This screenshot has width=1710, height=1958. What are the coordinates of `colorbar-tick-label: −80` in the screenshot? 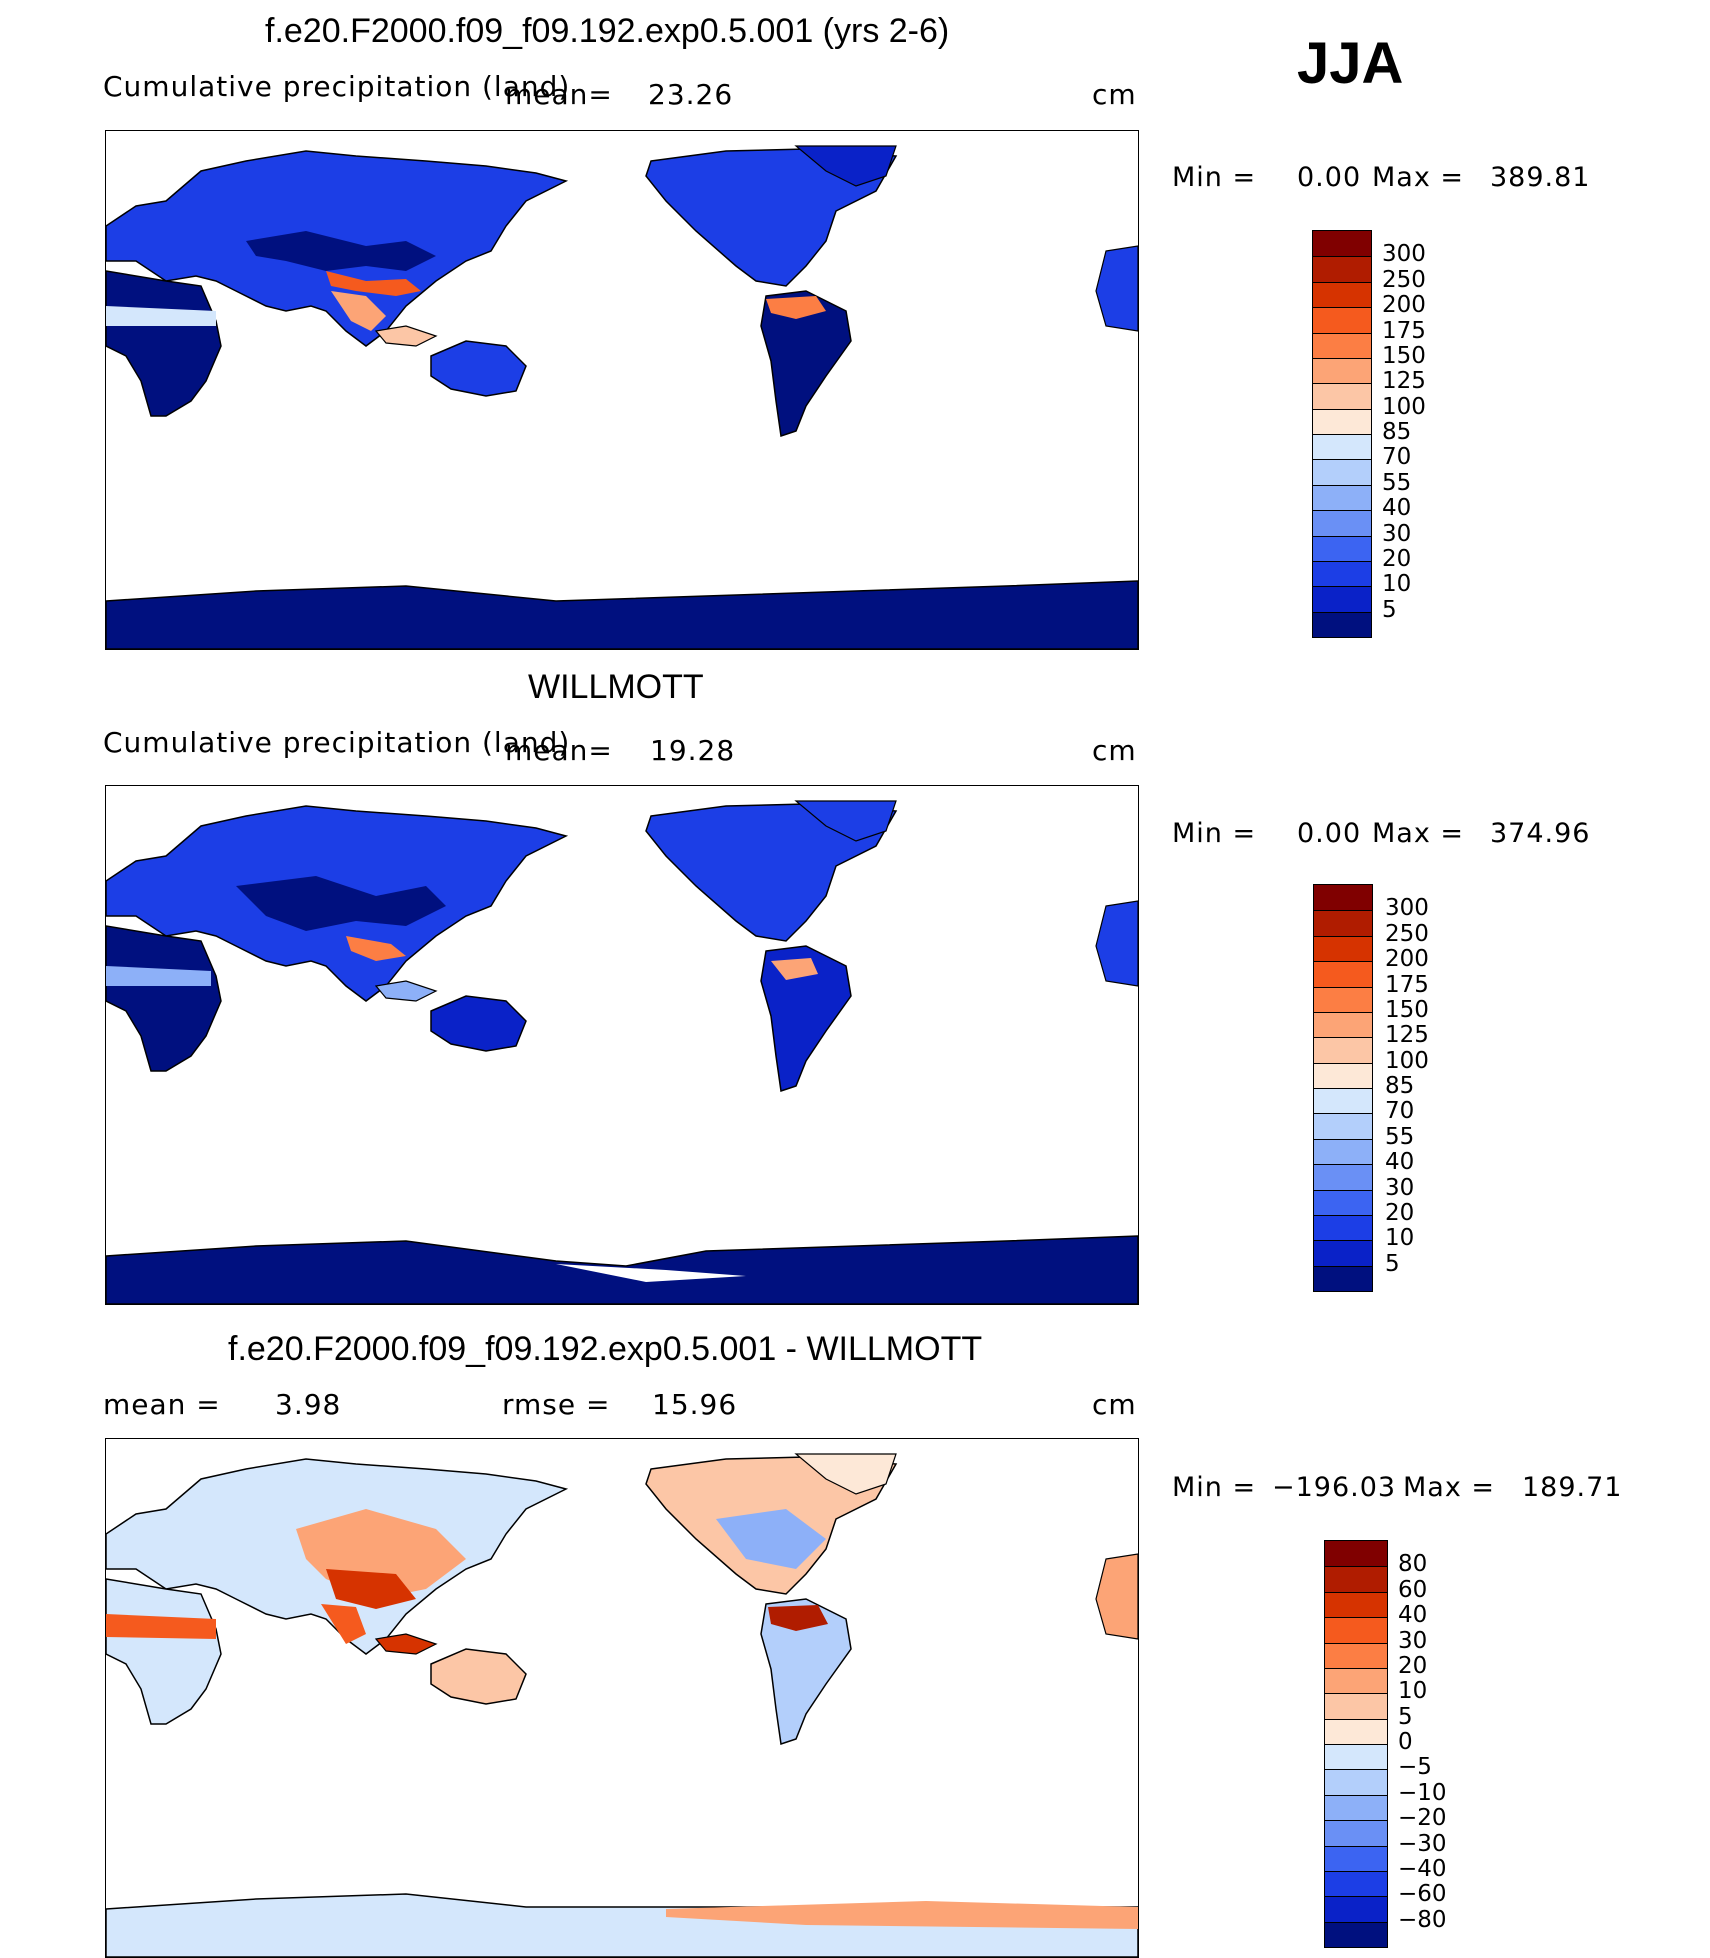 It's located at (1422, 1919).